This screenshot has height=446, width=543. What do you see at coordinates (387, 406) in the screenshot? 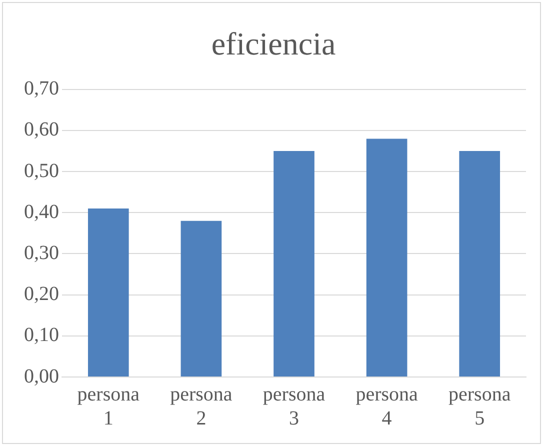
I see `x-tick-label: persona 4` at bounding box center [387, 406].